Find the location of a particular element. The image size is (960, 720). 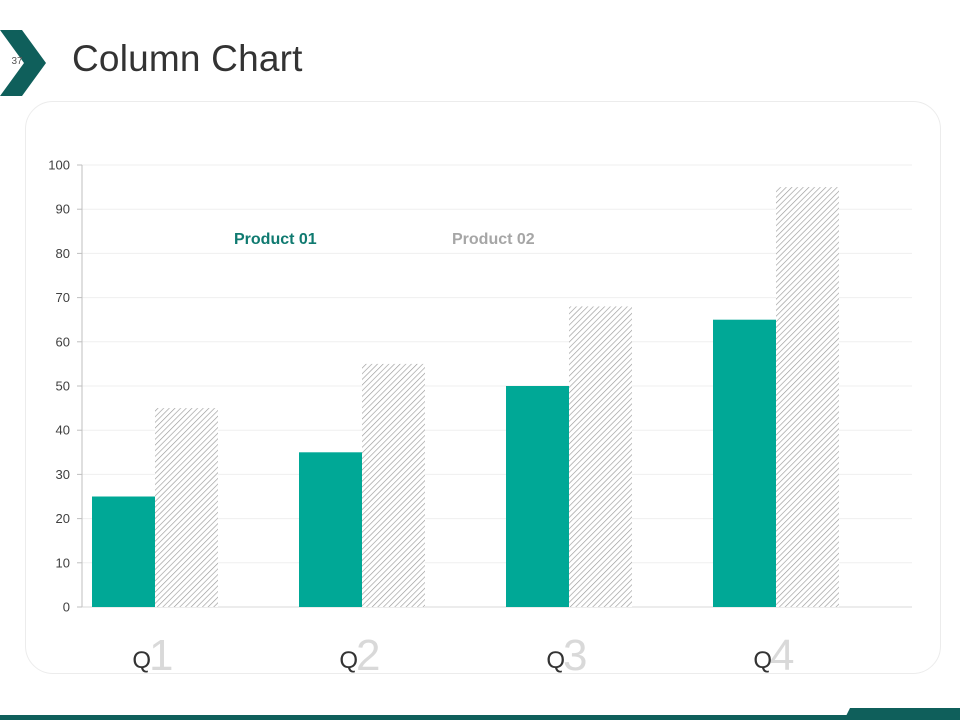

y-tick-label: 30 is located at coordinates (63, 474).